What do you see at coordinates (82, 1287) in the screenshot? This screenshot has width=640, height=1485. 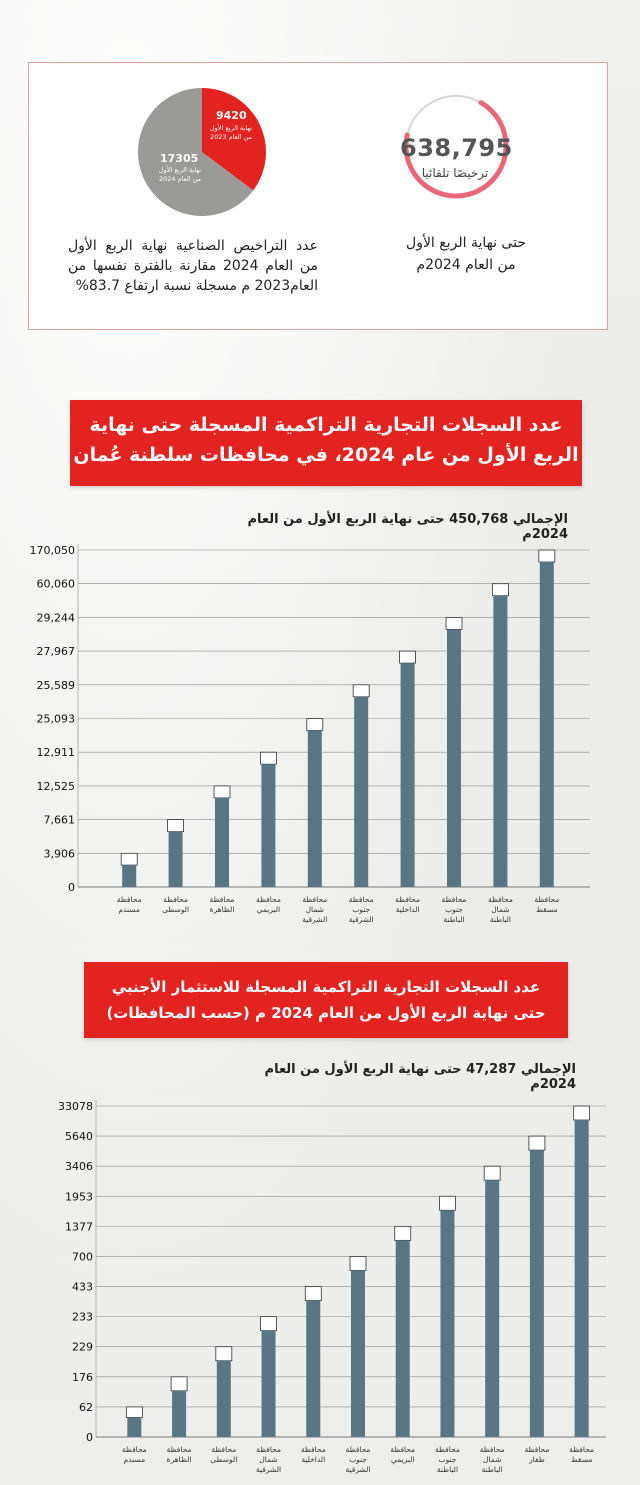 I see `y-tick-label: 433` at bounding box center [82, 1287].